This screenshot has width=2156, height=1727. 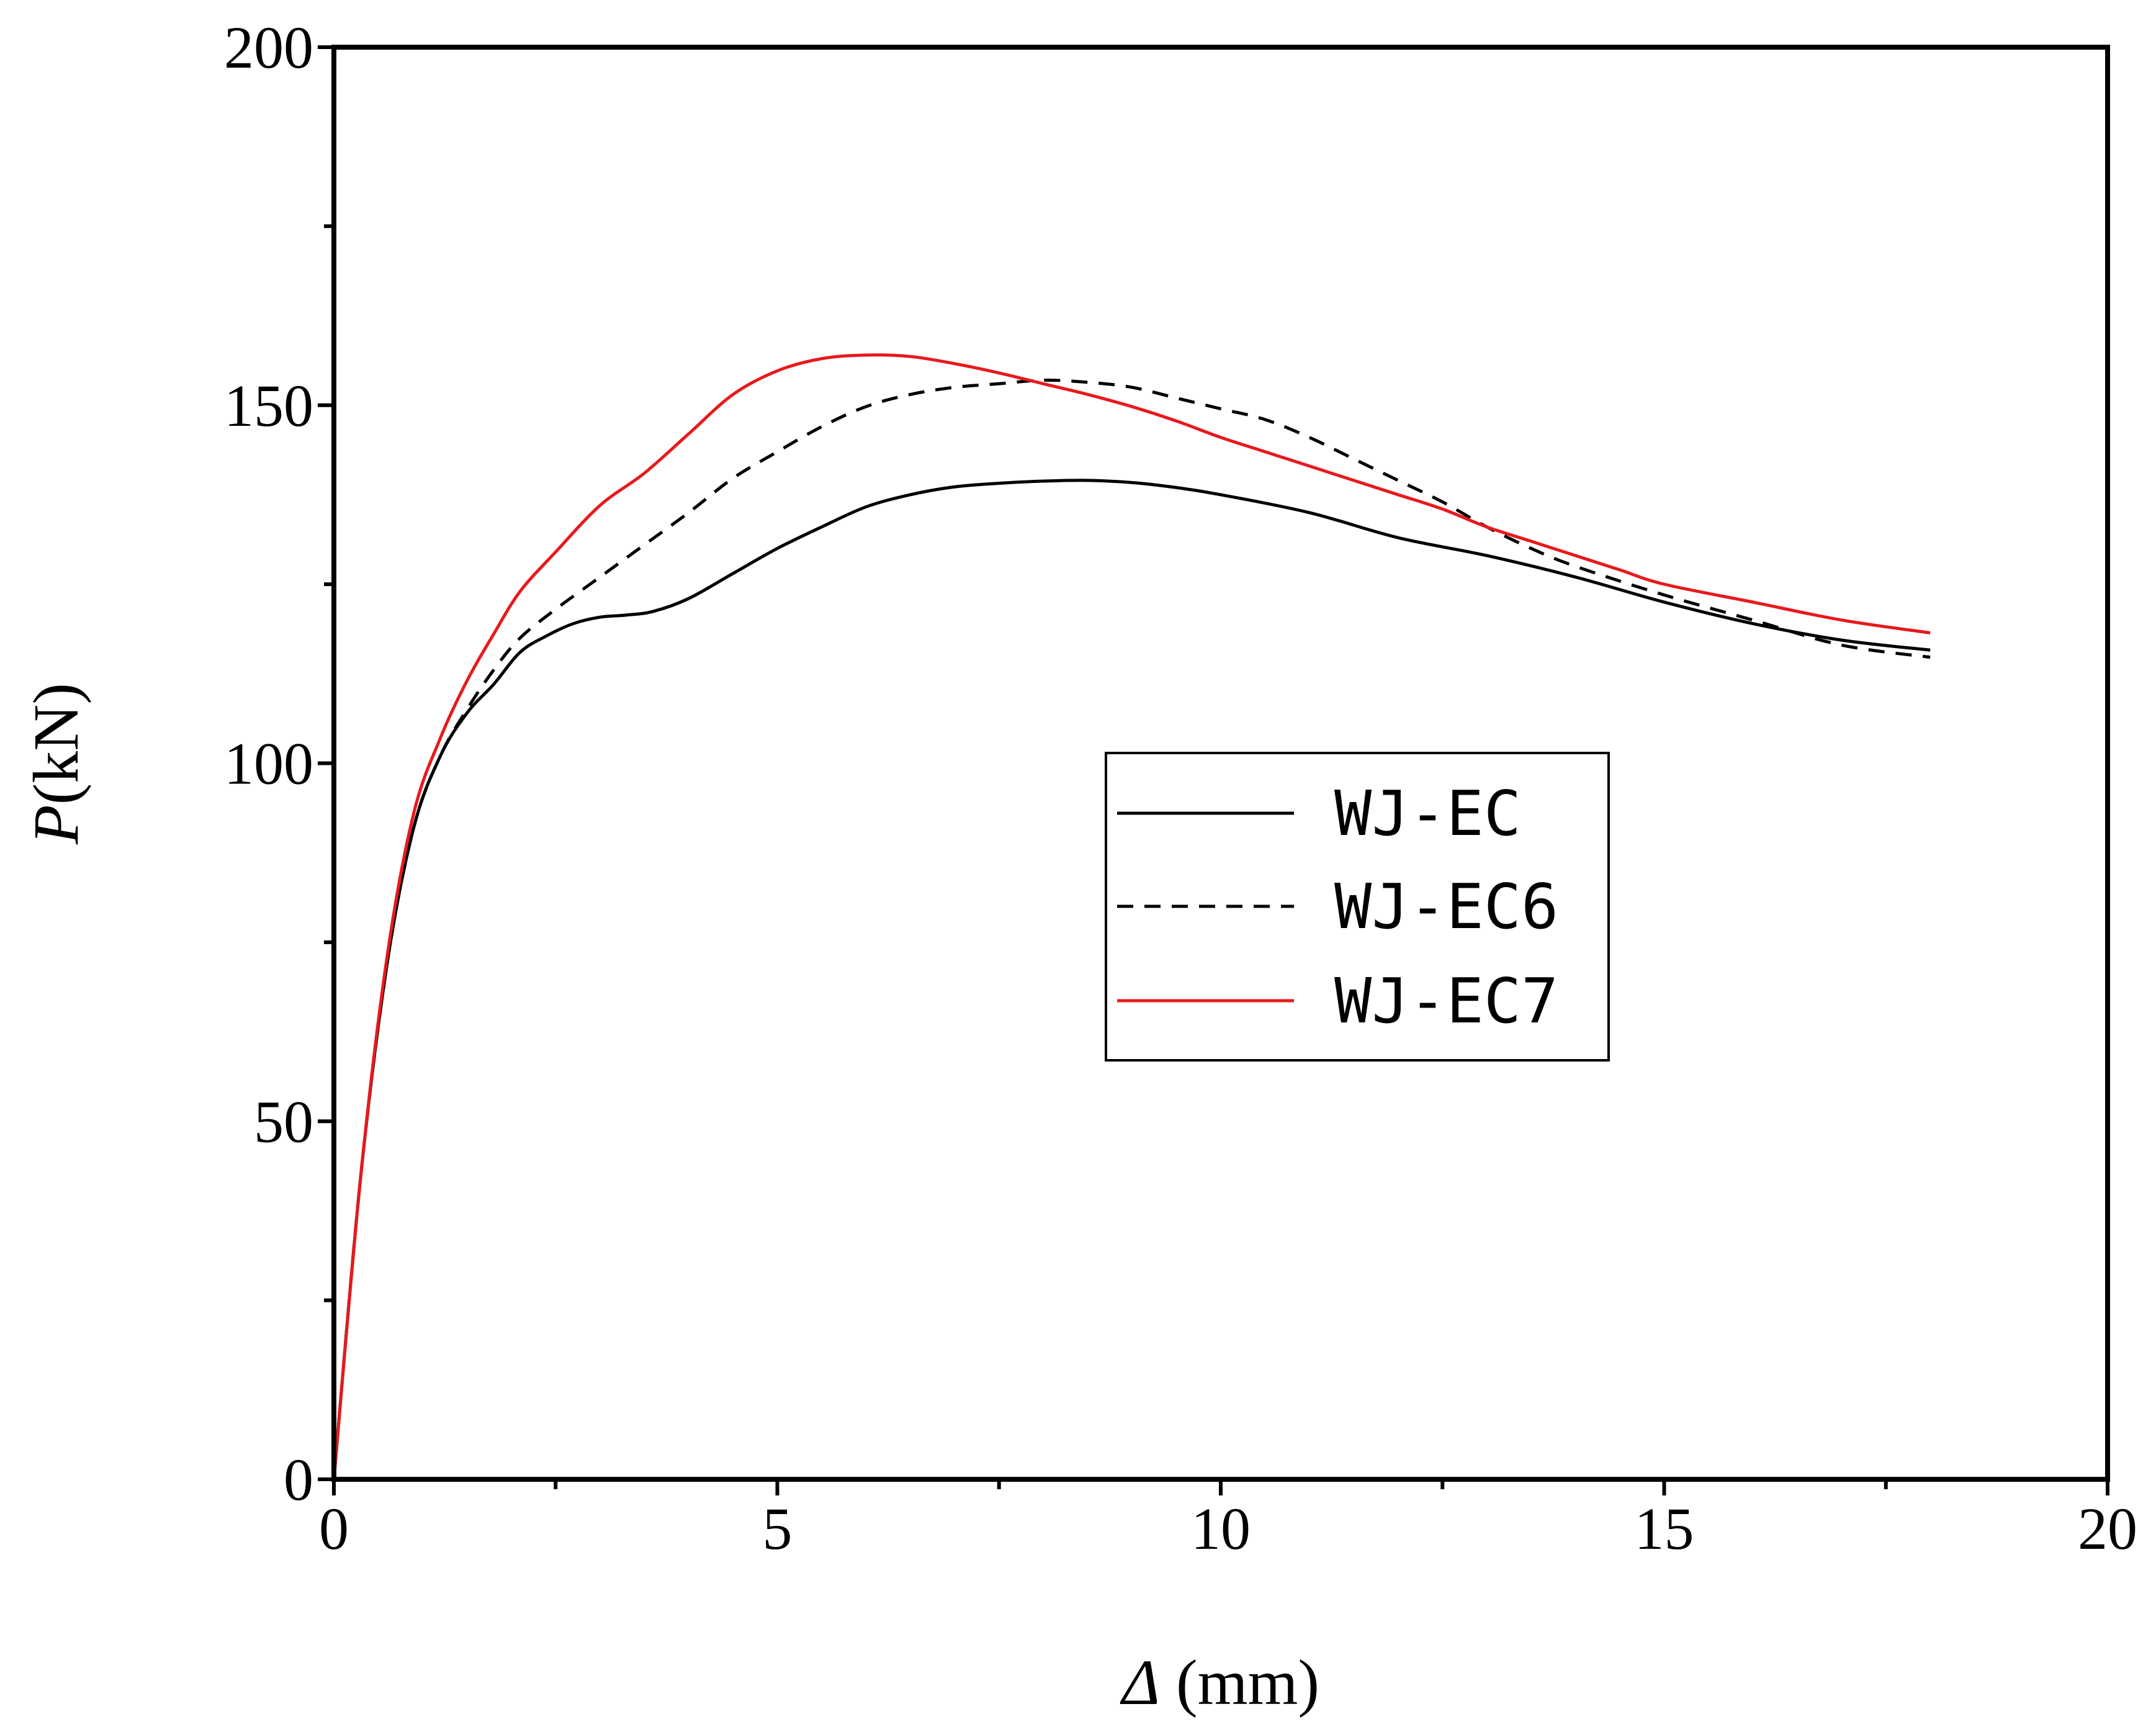 I want to click on x-axis-title: Δ (mm), so click(x=1219, y=1683).